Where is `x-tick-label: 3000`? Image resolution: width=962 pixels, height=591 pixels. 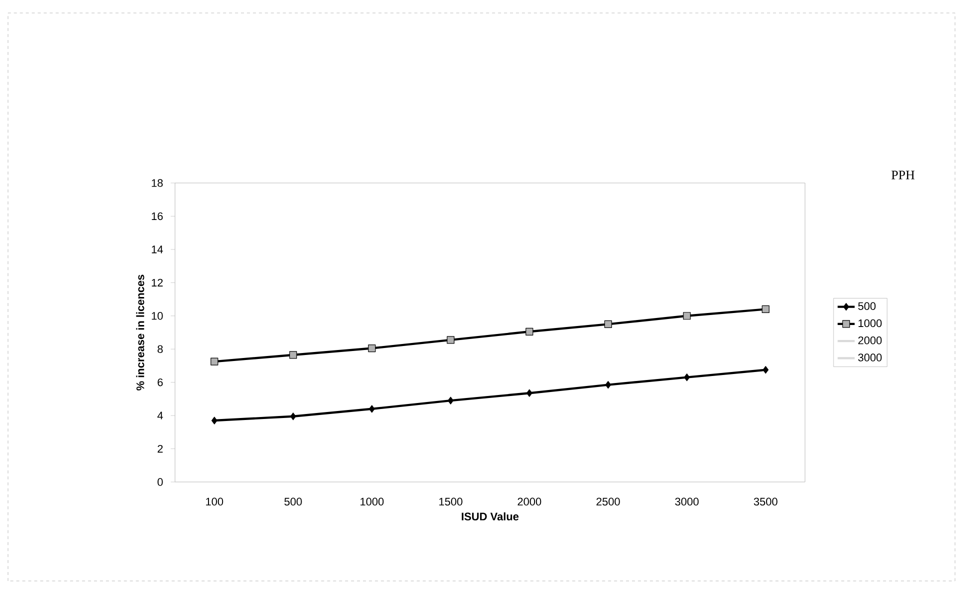
x-tick-label: 3000 is located at coordinates (687, 502).